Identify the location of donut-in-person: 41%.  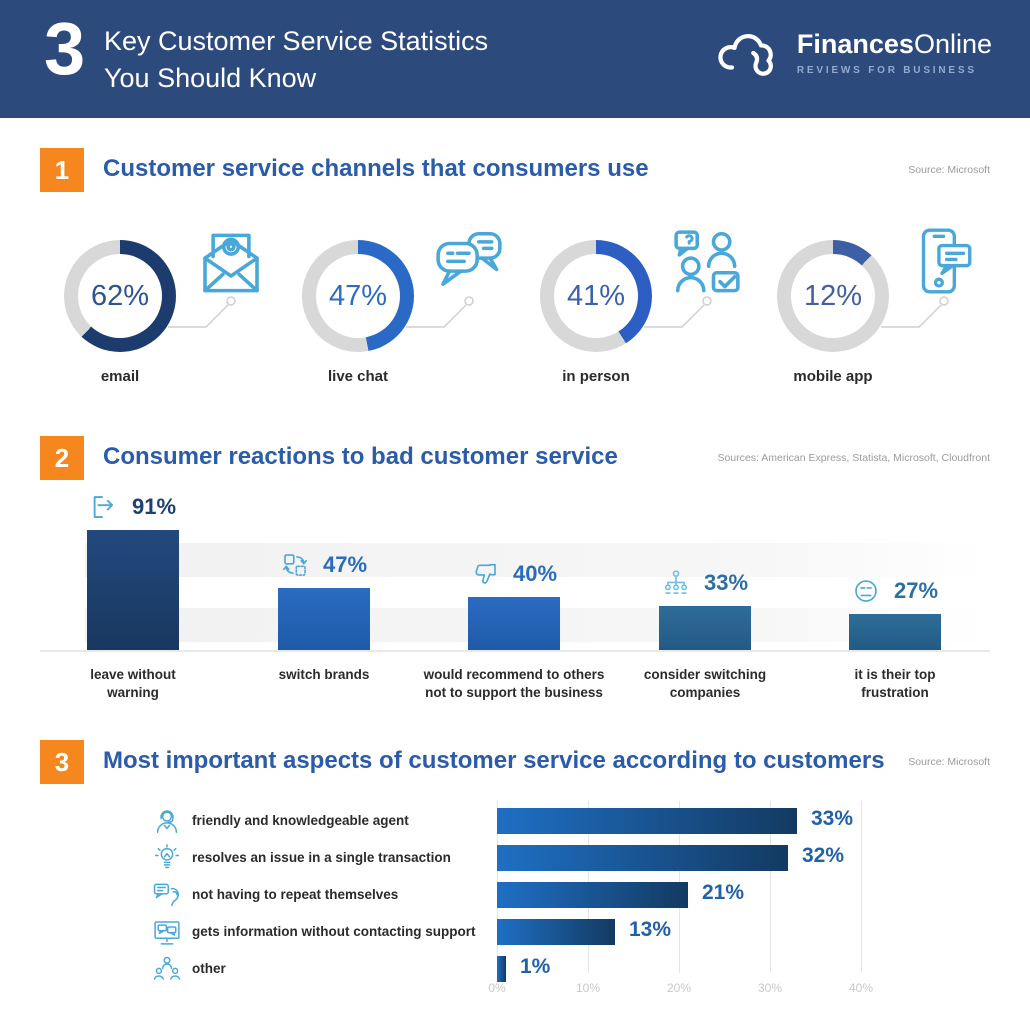
(596, 296).